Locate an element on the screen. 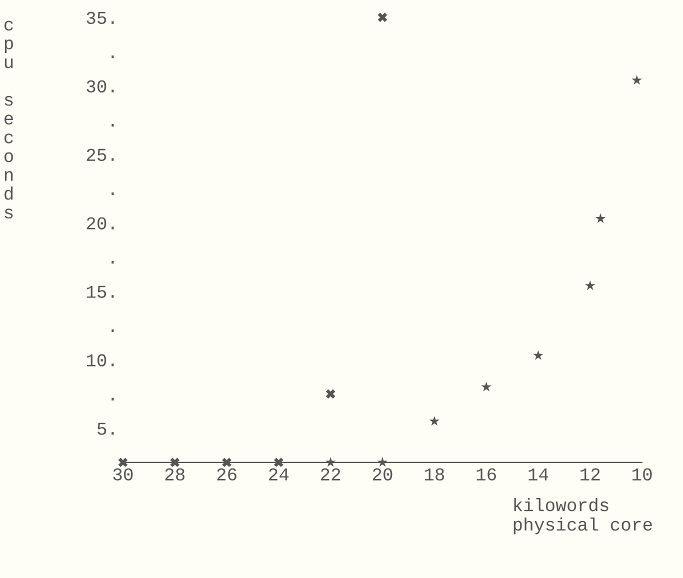 The height and width of the screenshot is (578, 683). x-tick-label: 24 is located at coordinates (279, 474).